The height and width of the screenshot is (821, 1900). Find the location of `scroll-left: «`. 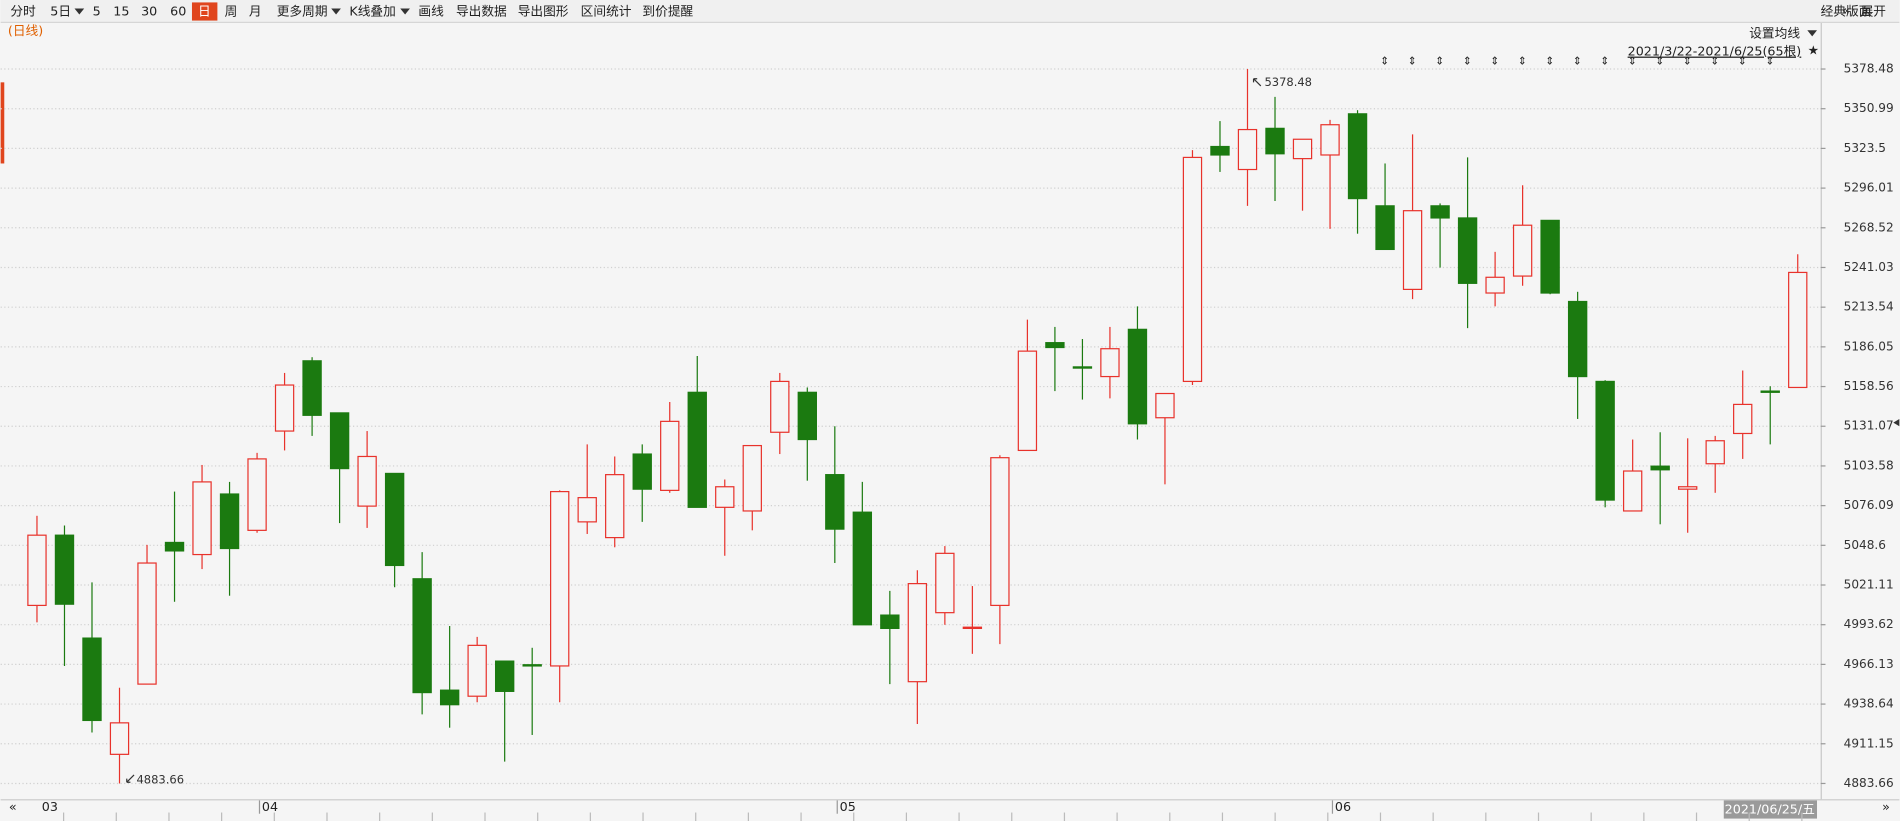

scroll-left: « is located at coordinates (13, 806).